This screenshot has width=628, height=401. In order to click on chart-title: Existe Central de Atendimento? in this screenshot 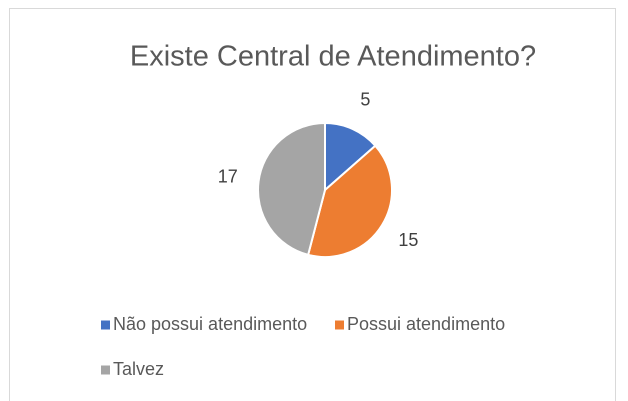, I will do `click(333, 57)`.